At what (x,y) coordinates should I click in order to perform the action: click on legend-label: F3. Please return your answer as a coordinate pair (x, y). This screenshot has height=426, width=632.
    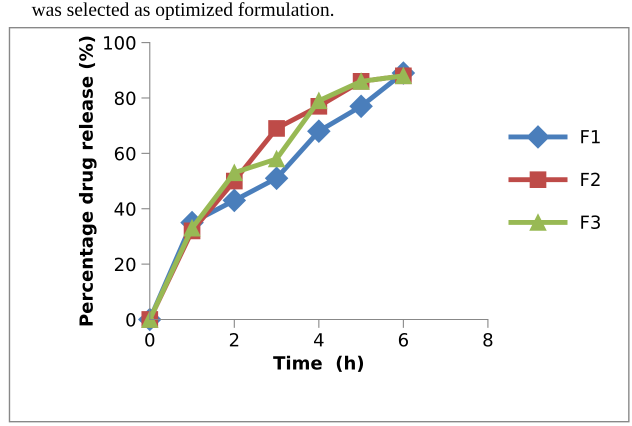
    Looking at the image, I should click on (590, 222).